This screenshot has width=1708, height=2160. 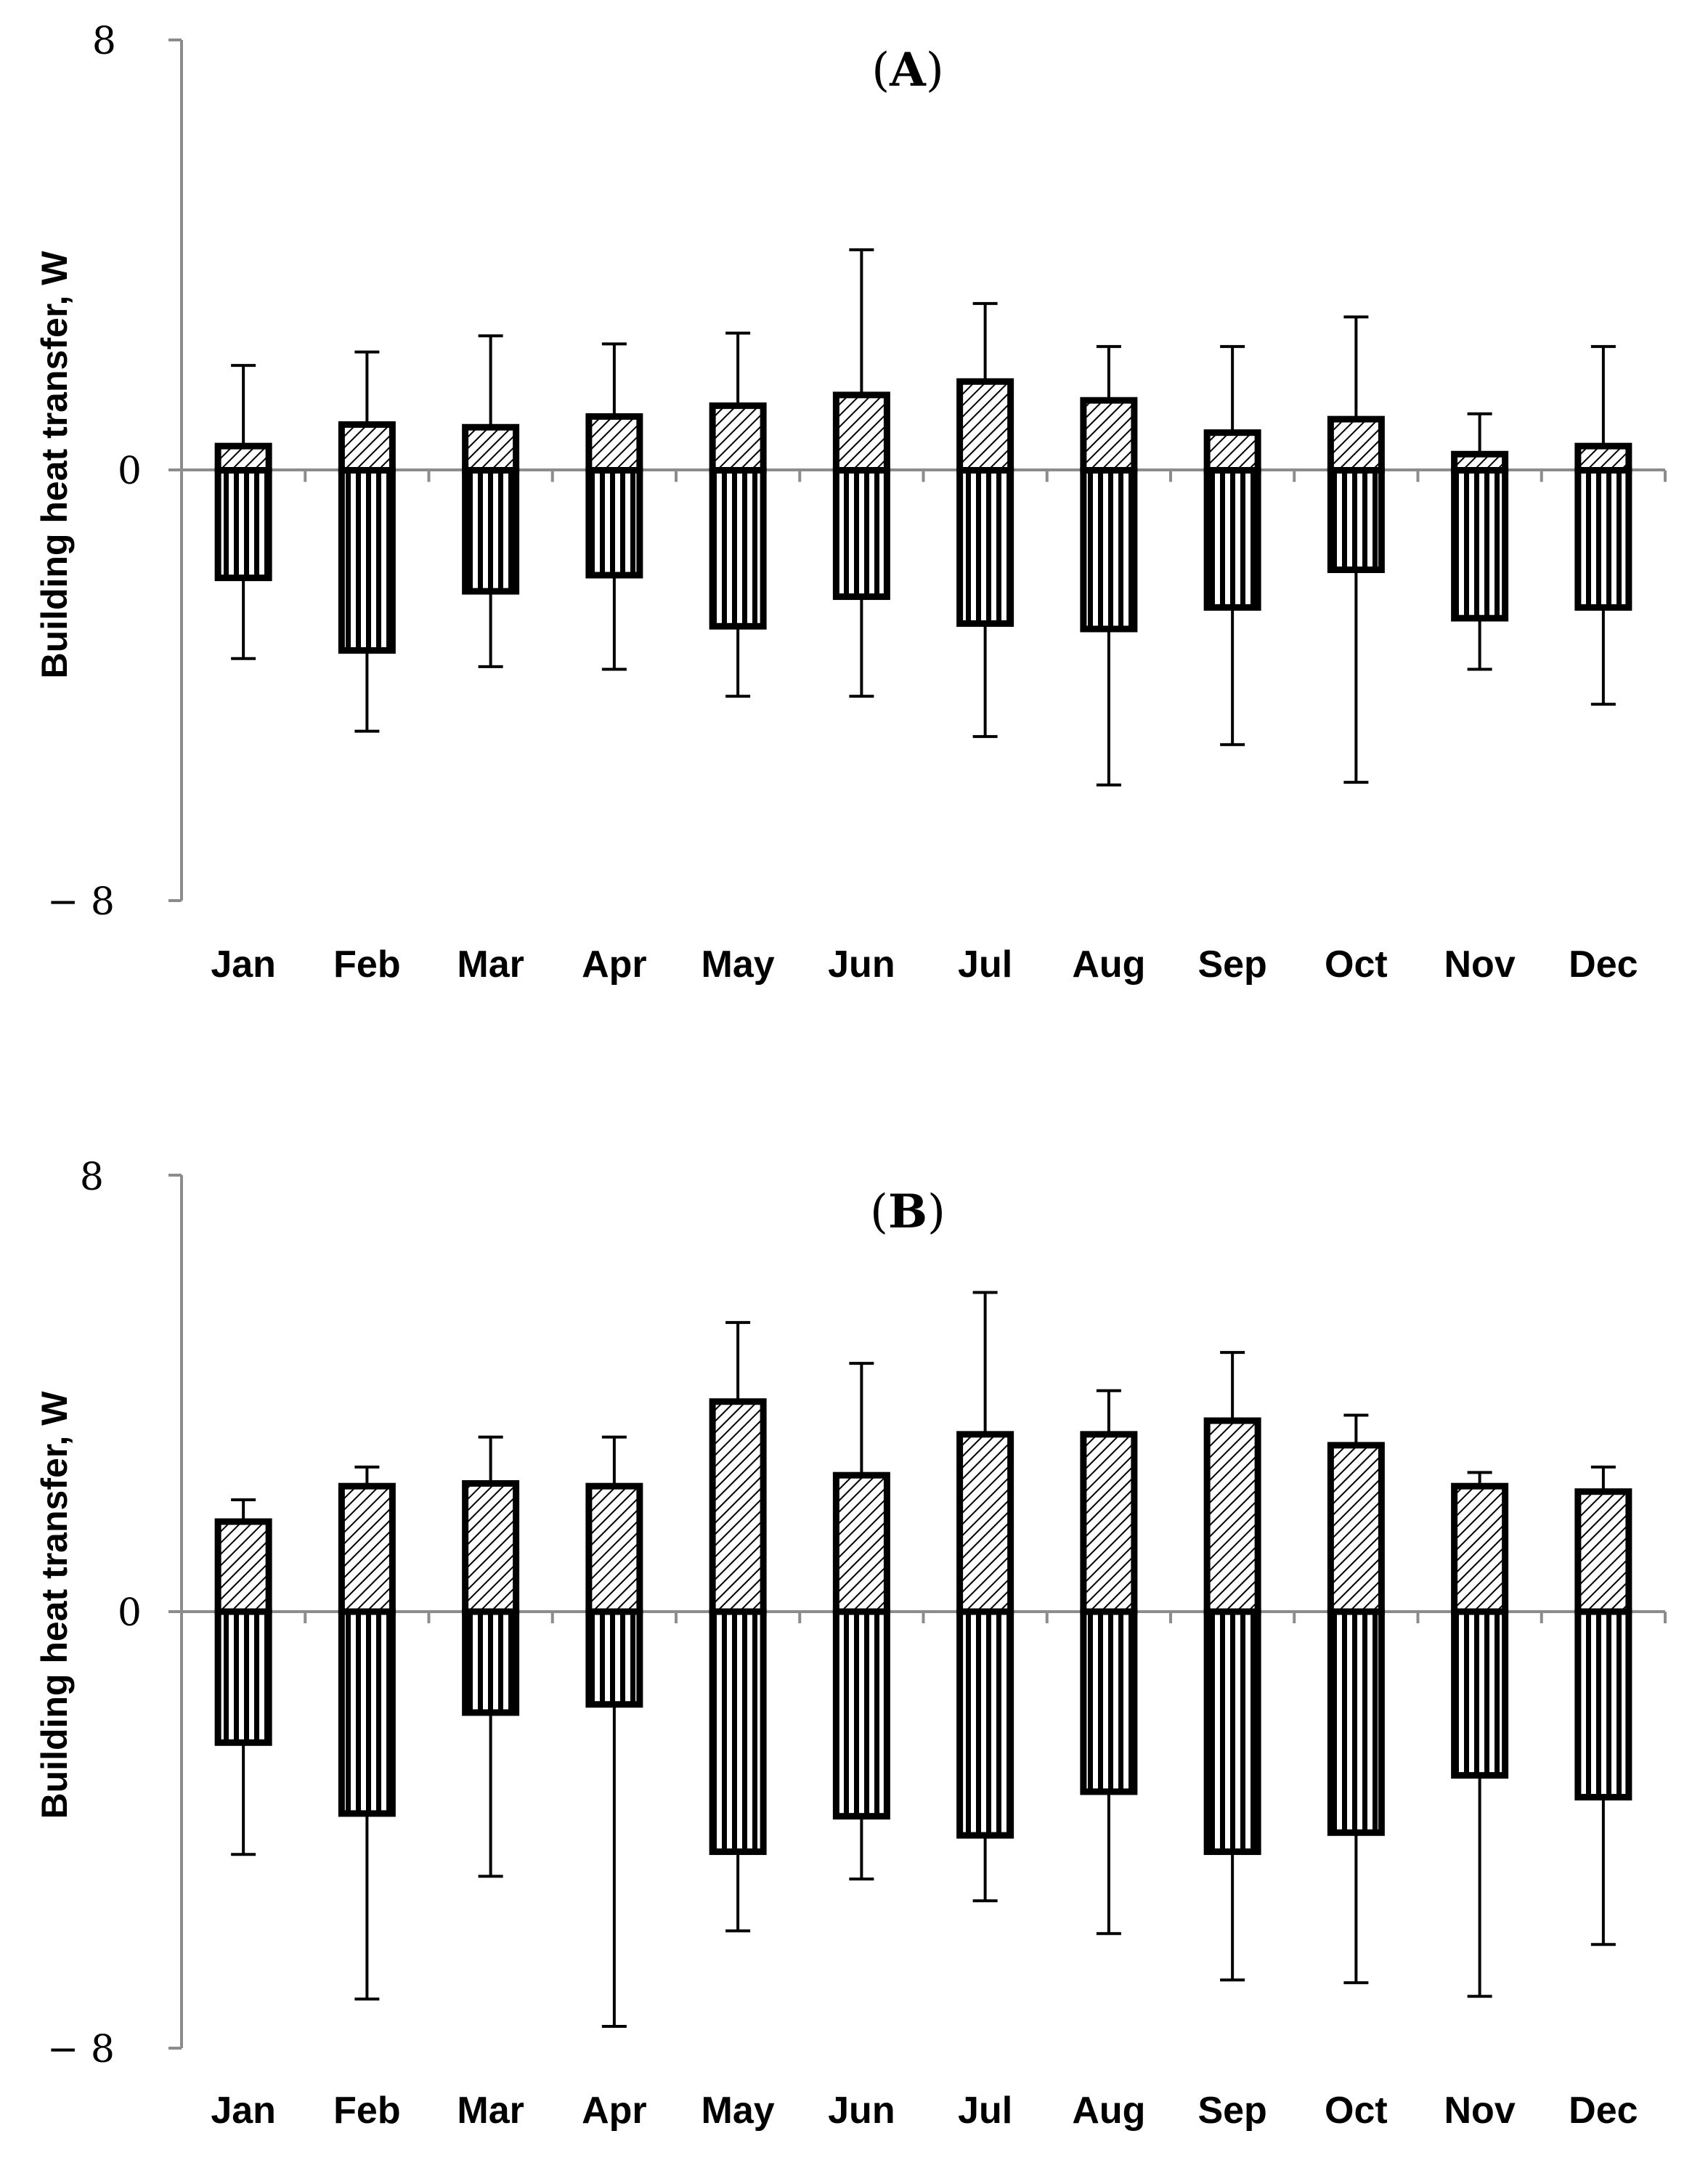 I want to click on panel-label: (B), so click(x=908, y=1212).